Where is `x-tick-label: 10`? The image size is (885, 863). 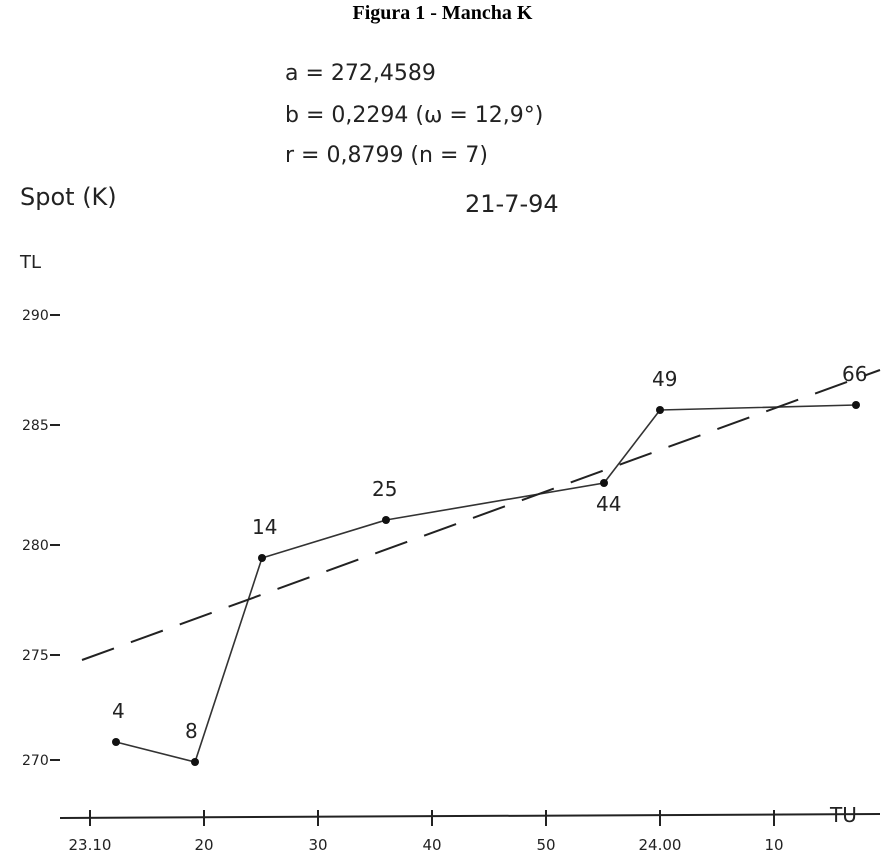
x-tick-label: 10 is located at coordinates (773, 845).